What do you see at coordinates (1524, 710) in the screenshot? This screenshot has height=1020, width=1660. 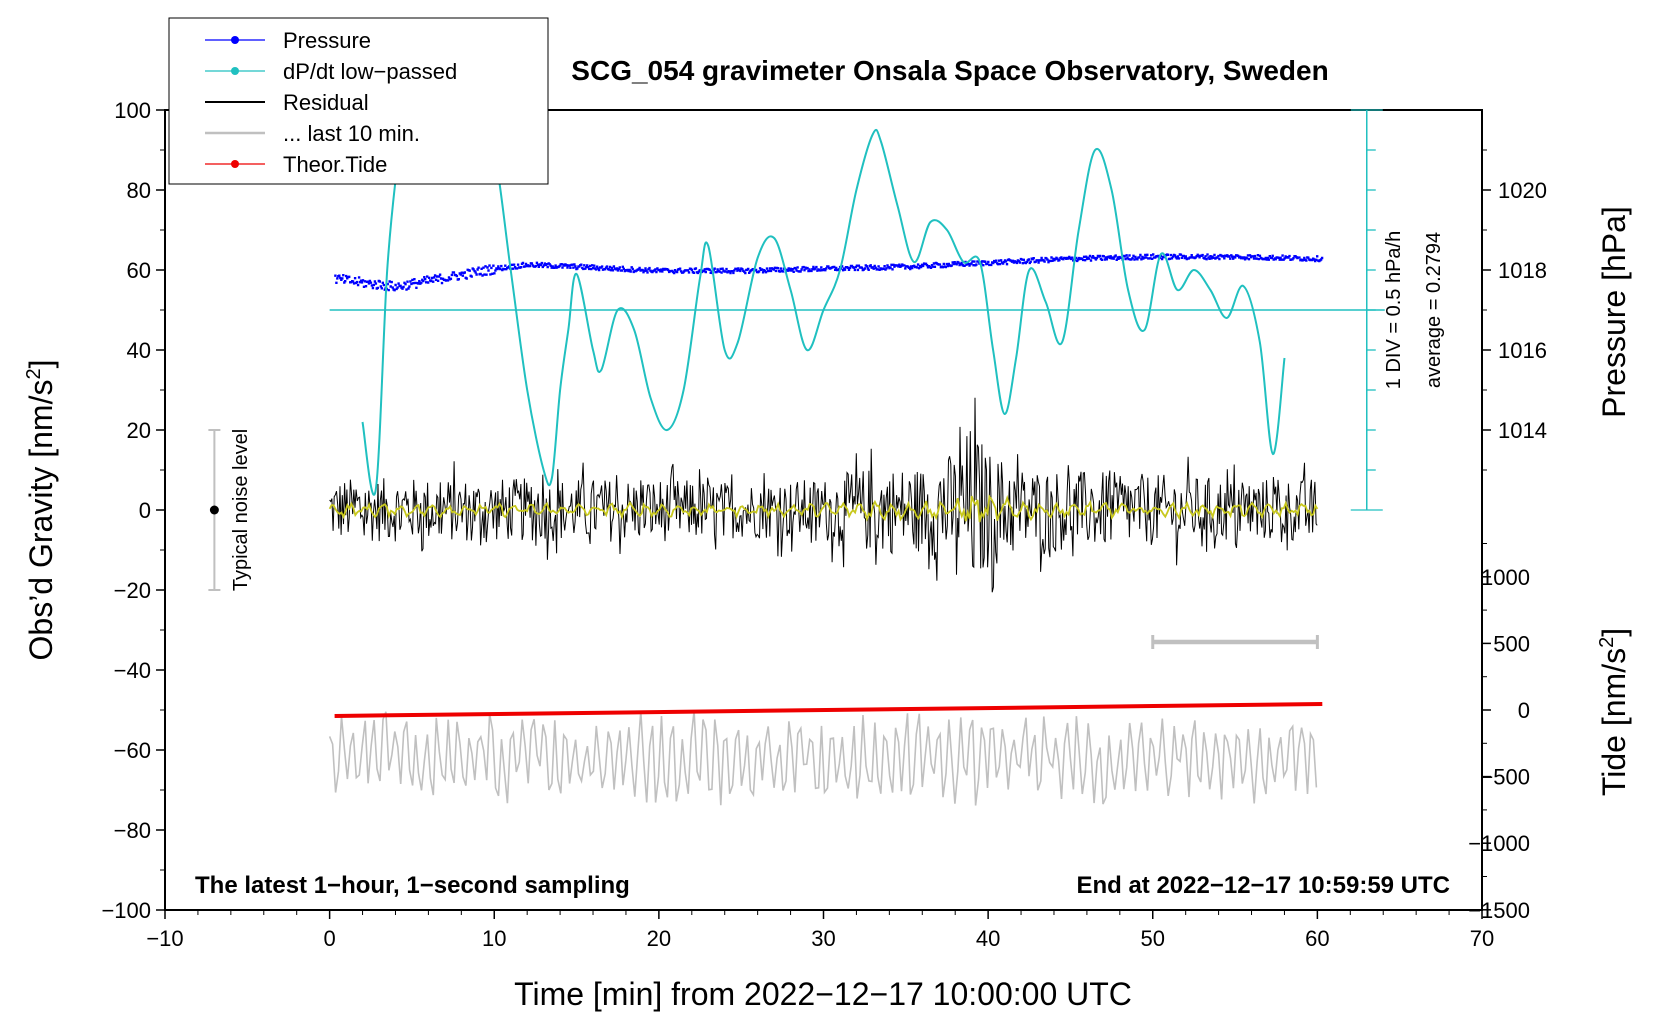 I see `tide-tick-label: 0` at bounding box center [1524, 710].